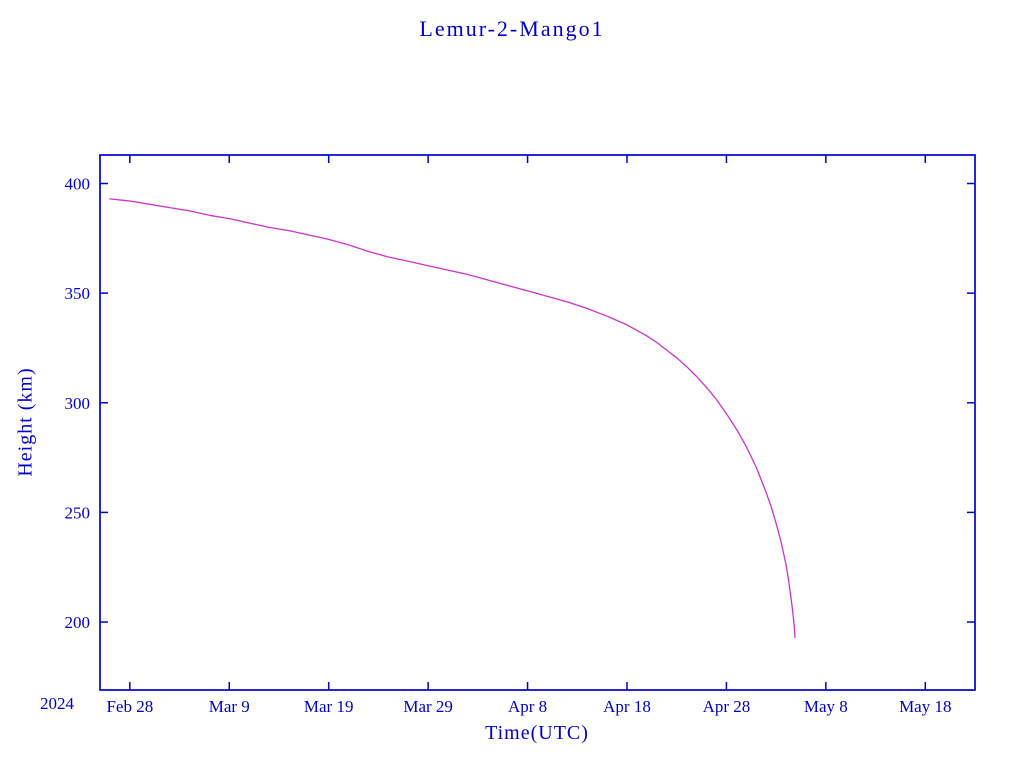 The image size is (1024, 768). I want to click on y-tick-label: 400, so click(78, 184).